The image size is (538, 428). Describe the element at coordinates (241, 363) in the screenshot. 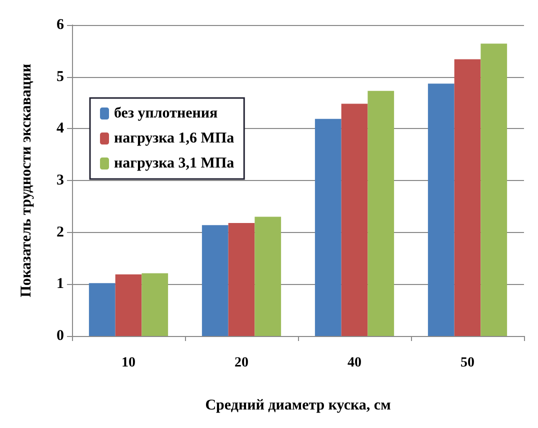

I see `x-tick-label: 20` at that location.